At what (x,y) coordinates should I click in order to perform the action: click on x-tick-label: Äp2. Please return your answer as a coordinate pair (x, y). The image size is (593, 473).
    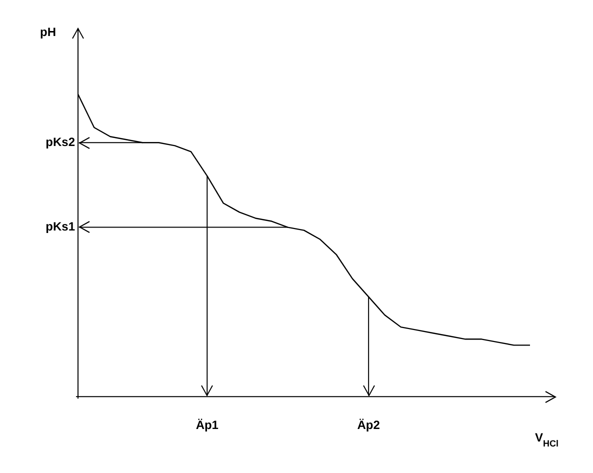
    Looking at the image, I should click on (368, 425).